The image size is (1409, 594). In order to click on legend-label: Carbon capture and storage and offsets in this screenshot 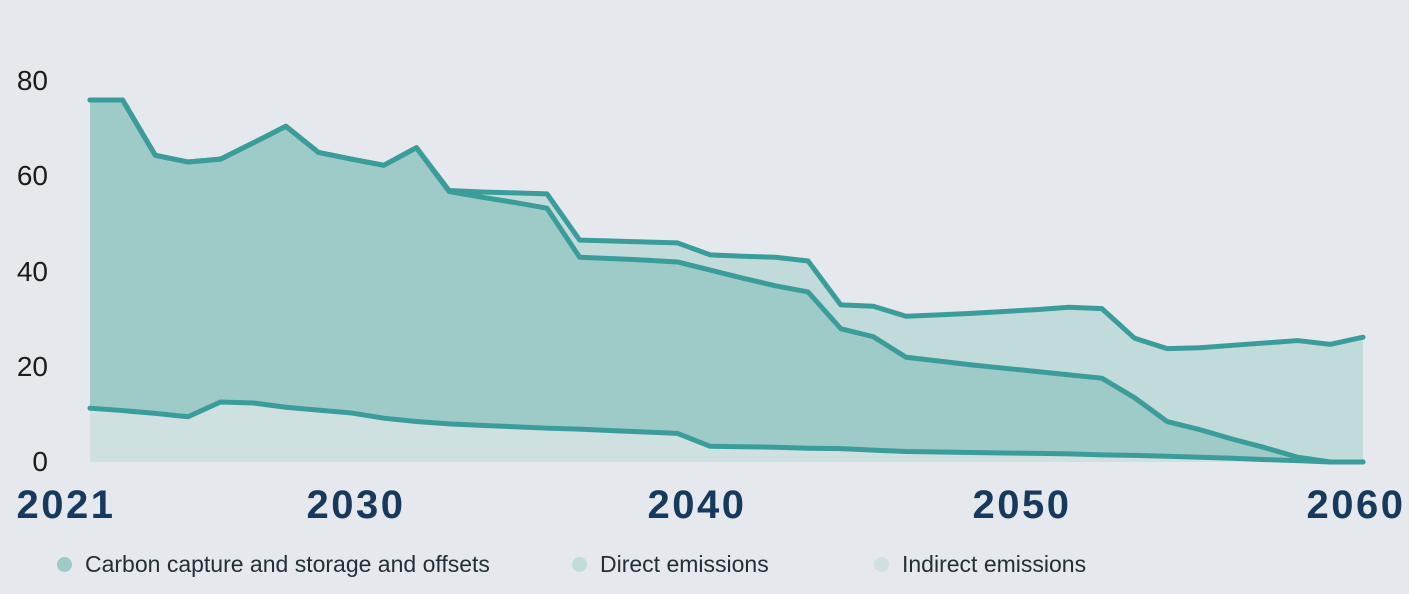, I will do `click(287, 564)`.